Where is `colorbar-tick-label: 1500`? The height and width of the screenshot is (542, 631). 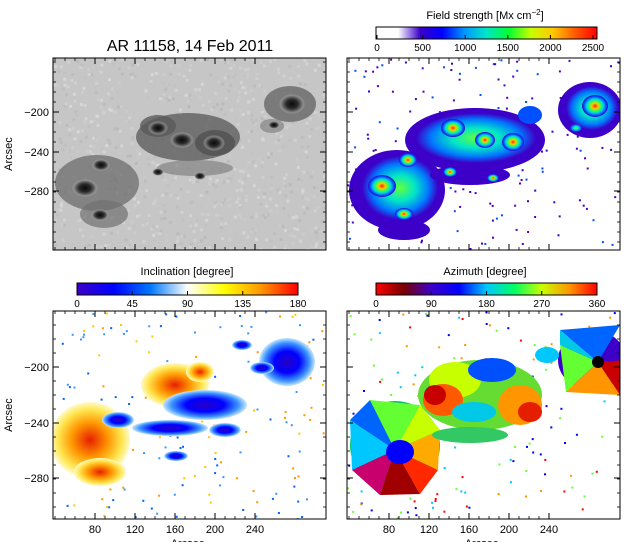
colorbar-tick-label: 1500 is located at coordinates (508, 48).